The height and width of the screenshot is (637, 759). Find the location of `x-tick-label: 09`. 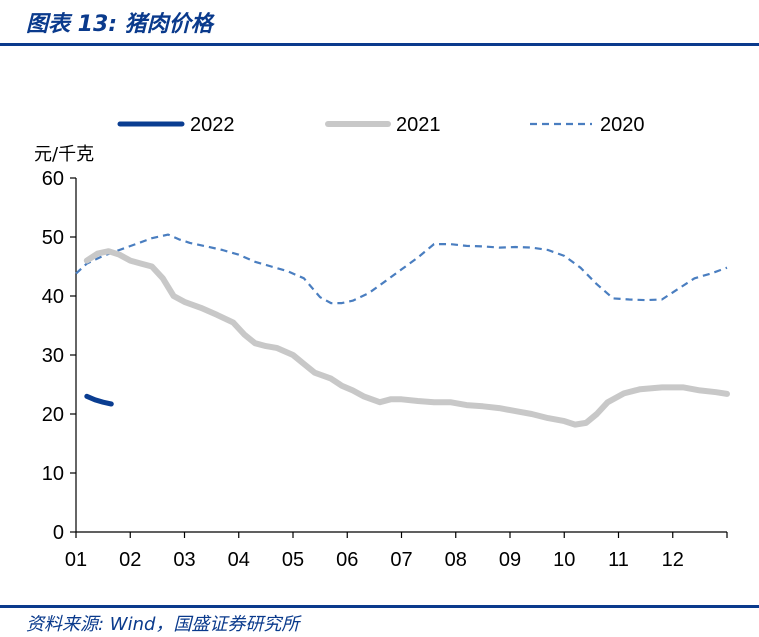

x-tick-label: 09 is located at coordinates (510, 560).